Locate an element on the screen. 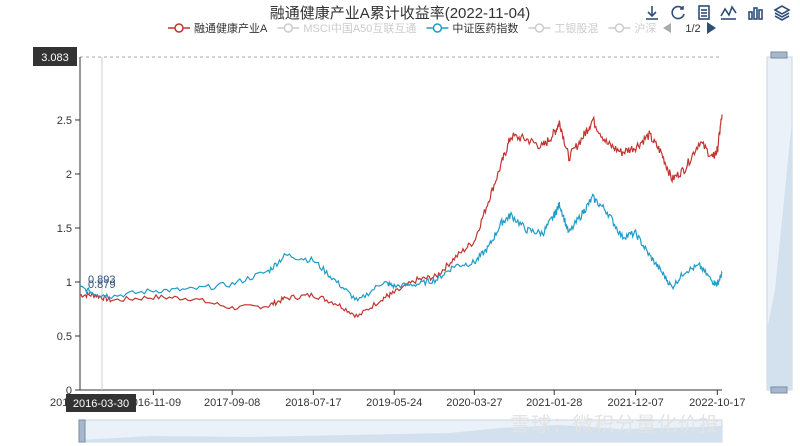  legend-label: 沪深 is located at coordinates (645, 28).